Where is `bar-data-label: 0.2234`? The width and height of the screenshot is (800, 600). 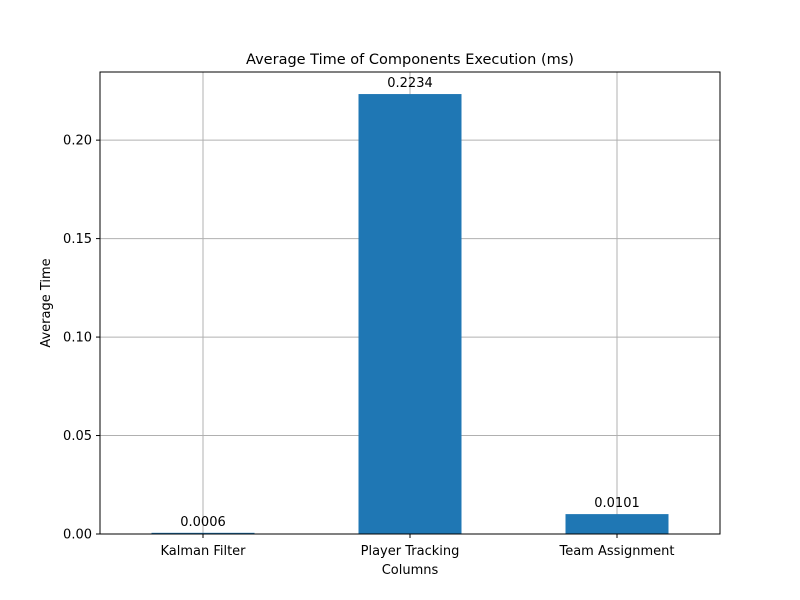 bar-data-label: 0.2234 is located at coordinates (410, 83).